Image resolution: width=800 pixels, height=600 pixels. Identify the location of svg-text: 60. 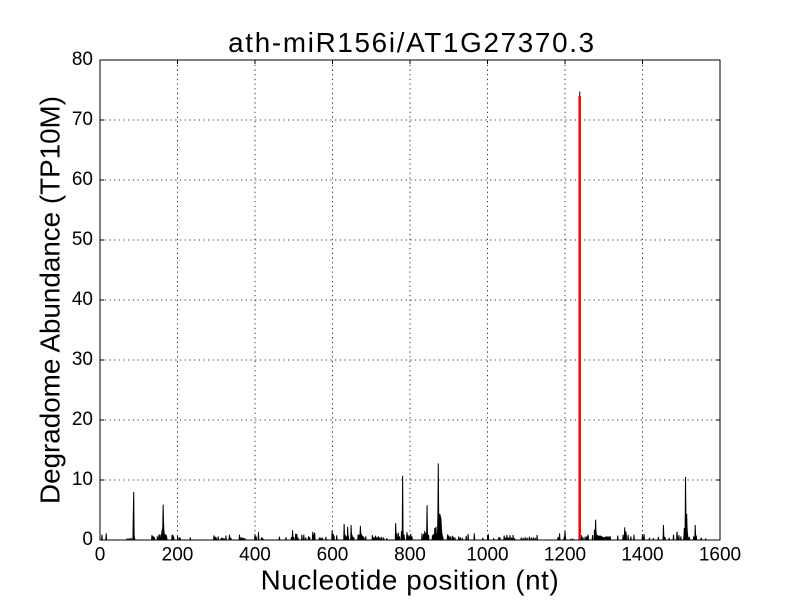
(82, 179).